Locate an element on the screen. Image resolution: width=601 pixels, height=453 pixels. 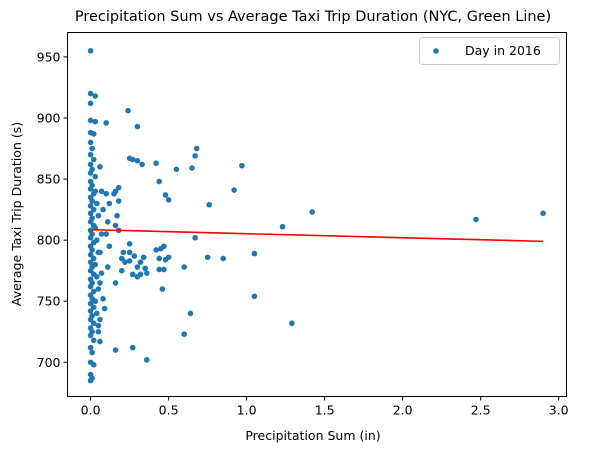
y-axis-label: Average Taxi Trip Duration (s) is located at coordinates (16, 214).